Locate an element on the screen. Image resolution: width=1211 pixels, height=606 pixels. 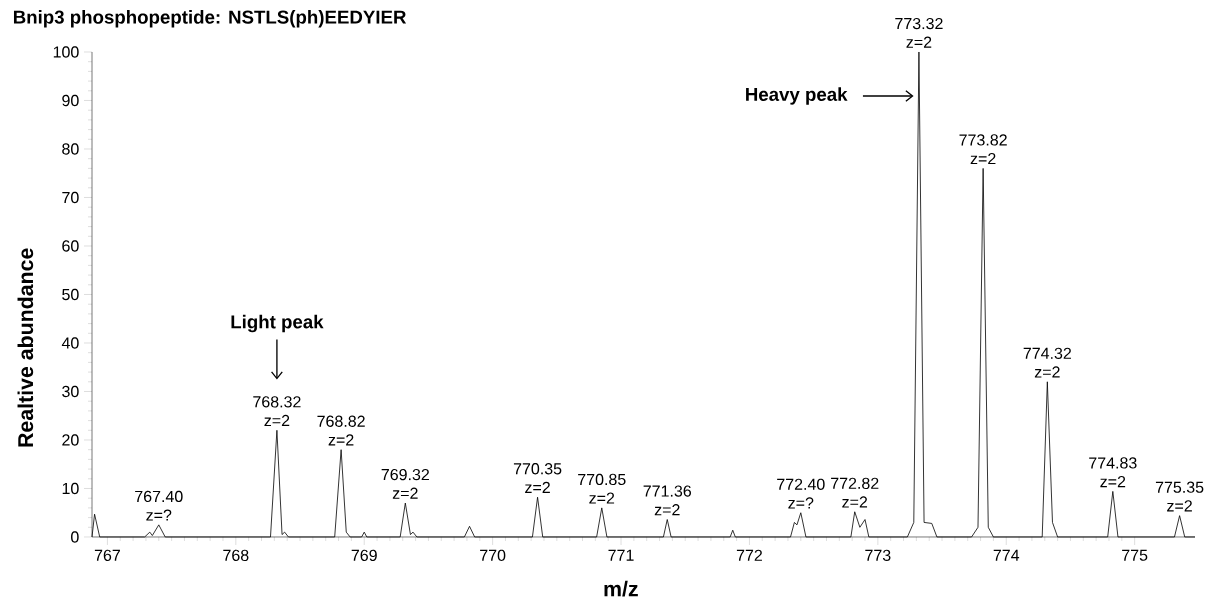
x-tick-label: 768 is located at coordinates (236, 555).